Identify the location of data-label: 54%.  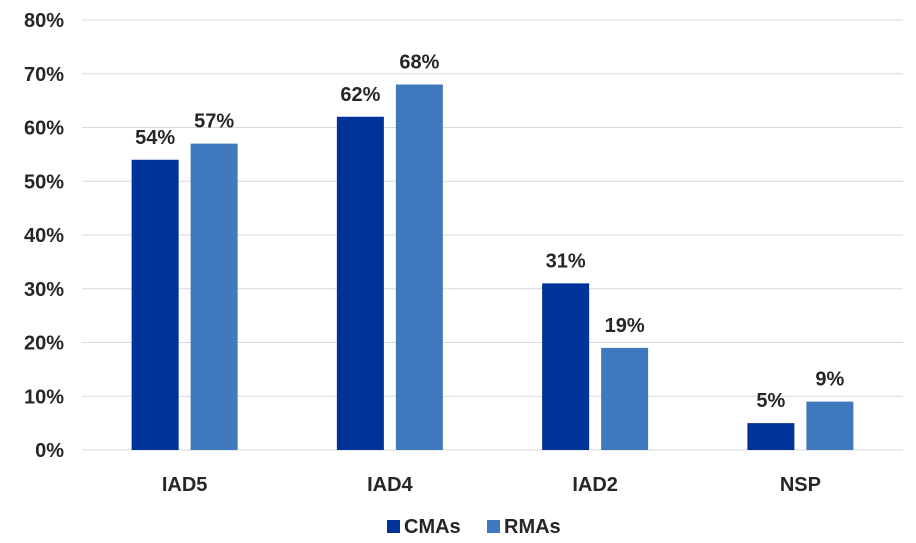
(155, 138).